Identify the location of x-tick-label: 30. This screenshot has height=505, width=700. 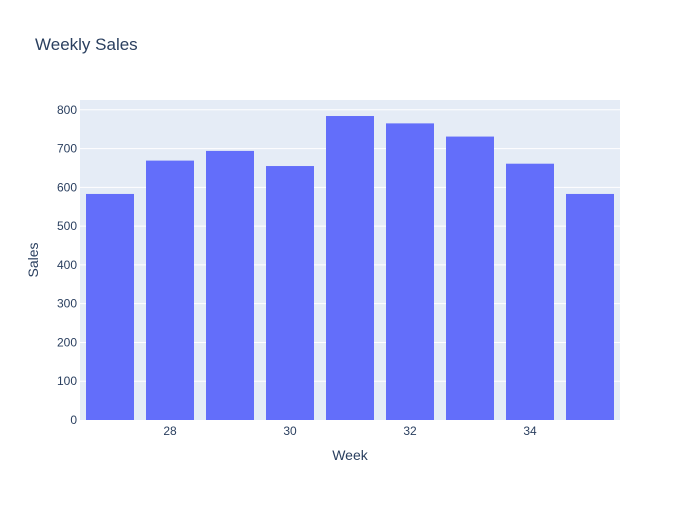
(290, 431).